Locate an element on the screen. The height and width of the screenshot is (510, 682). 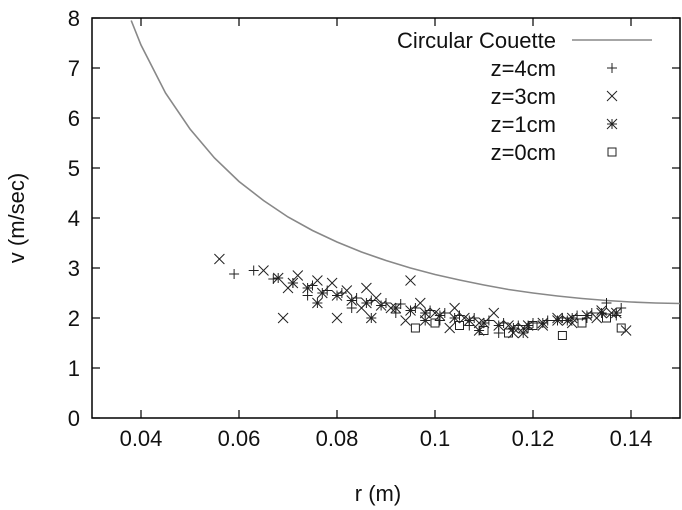
y-tick-label: 1 is located at coordinates (74, 368).